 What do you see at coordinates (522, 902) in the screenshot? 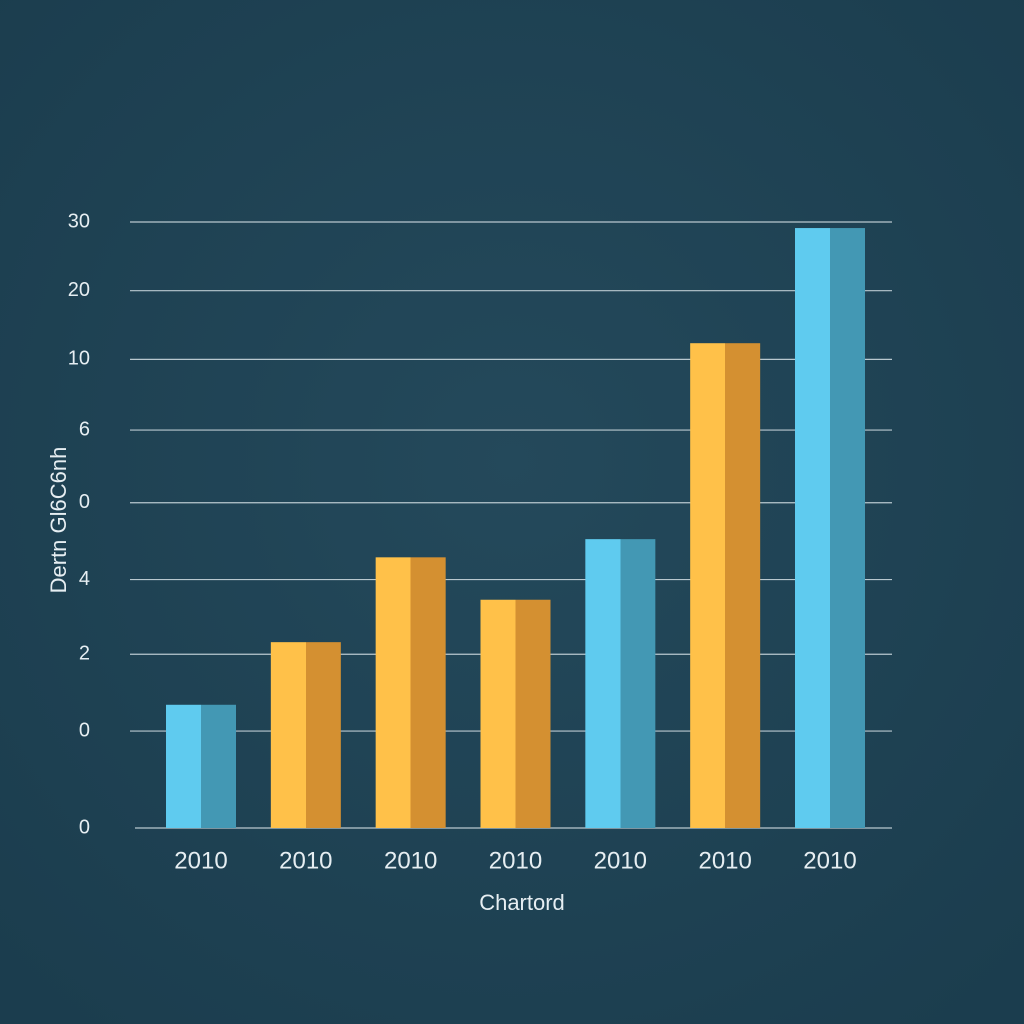
I see `x-axis-label: Chartord` at bounding box center [522, 902].